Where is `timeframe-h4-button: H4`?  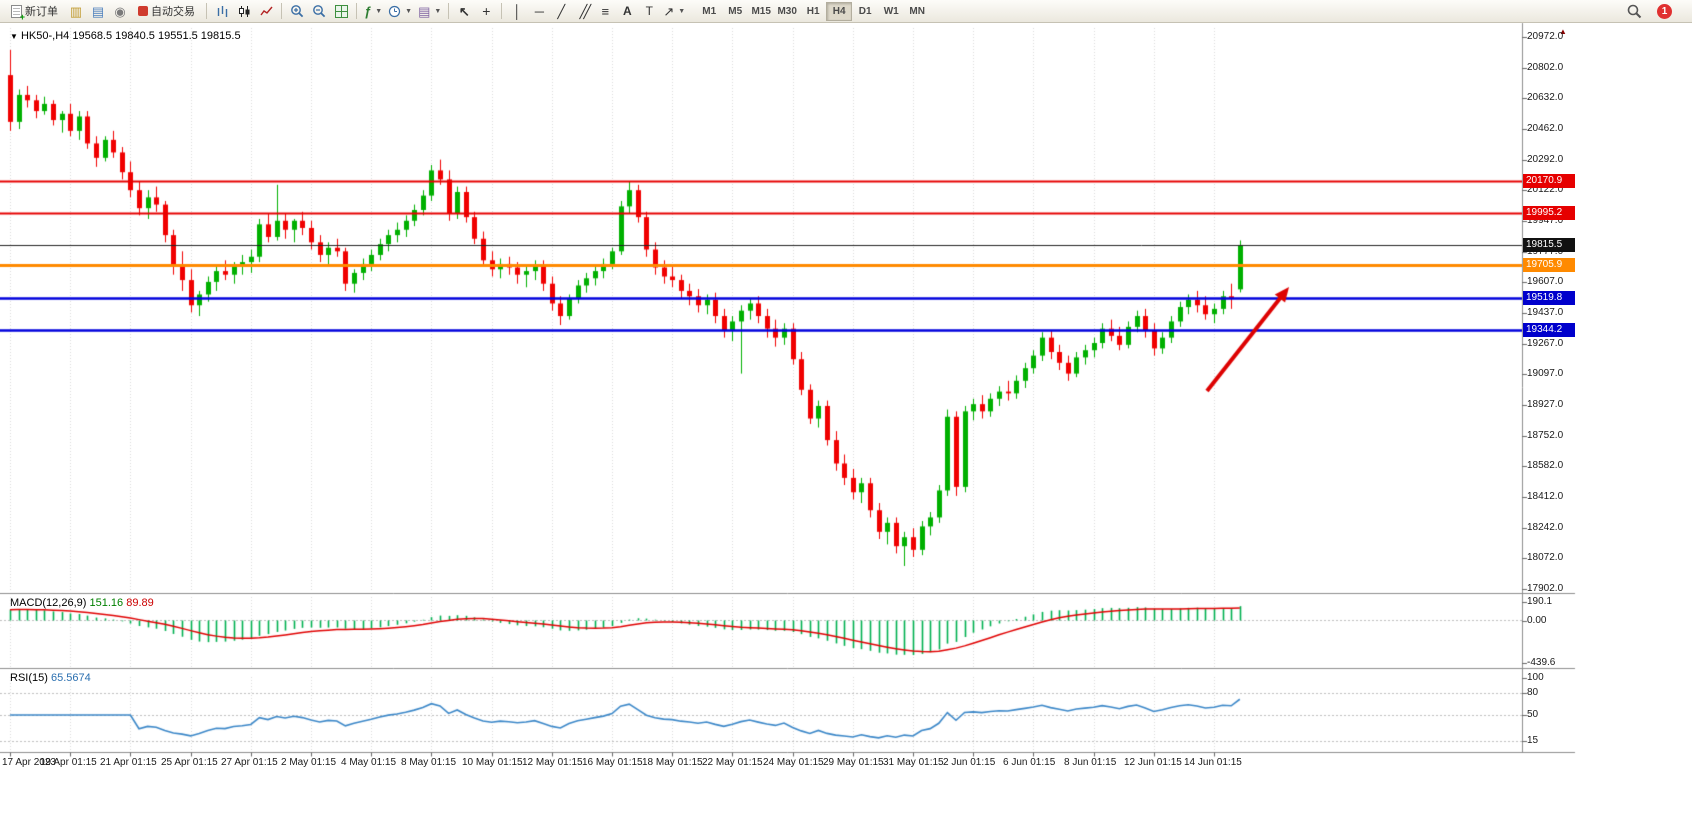
timeframe-h4-button: H4 is located at coordinates (839, 11).